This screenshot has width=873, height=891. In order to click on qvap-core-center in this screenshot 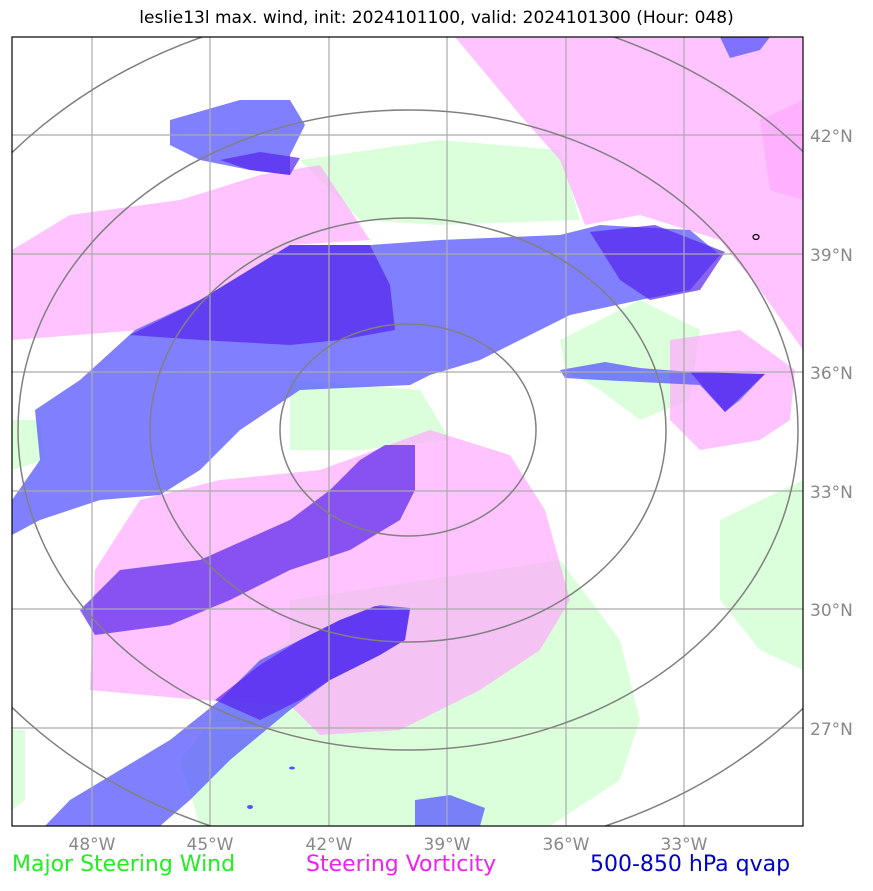, I will do `click(247, 540)`.